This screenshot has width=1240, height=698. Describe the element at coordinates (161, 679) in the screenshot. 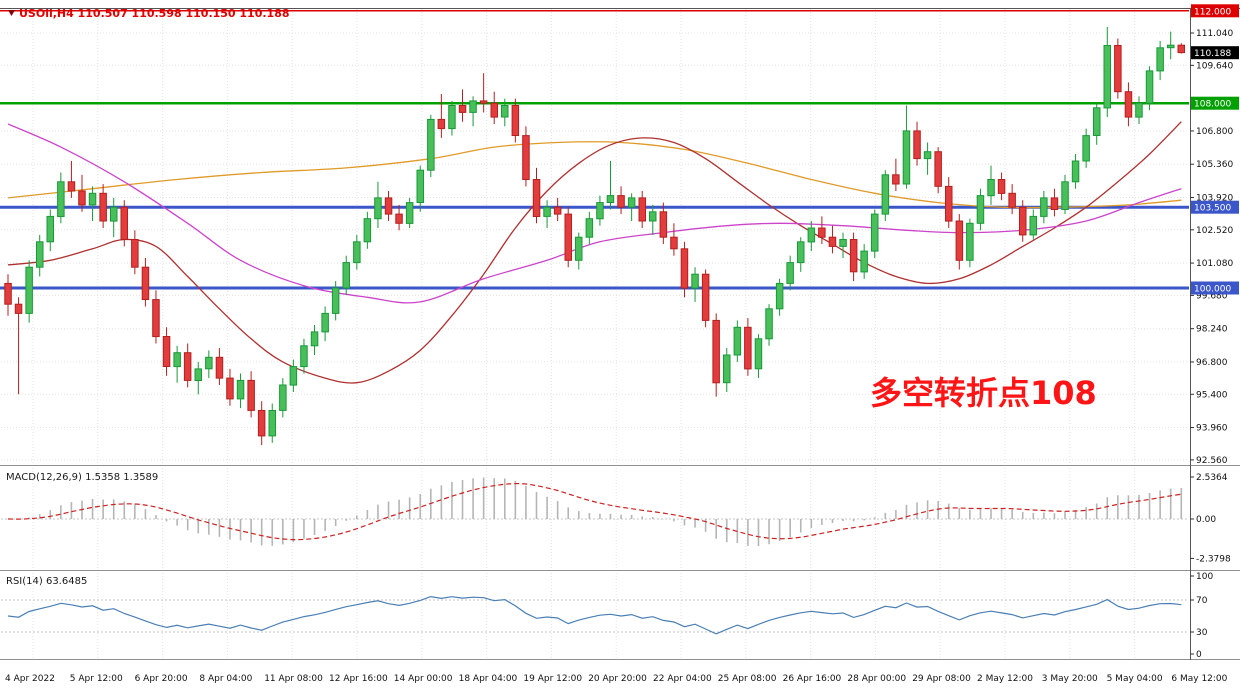

I see `time-axis-label: 6 Apr 20:00` at that location.